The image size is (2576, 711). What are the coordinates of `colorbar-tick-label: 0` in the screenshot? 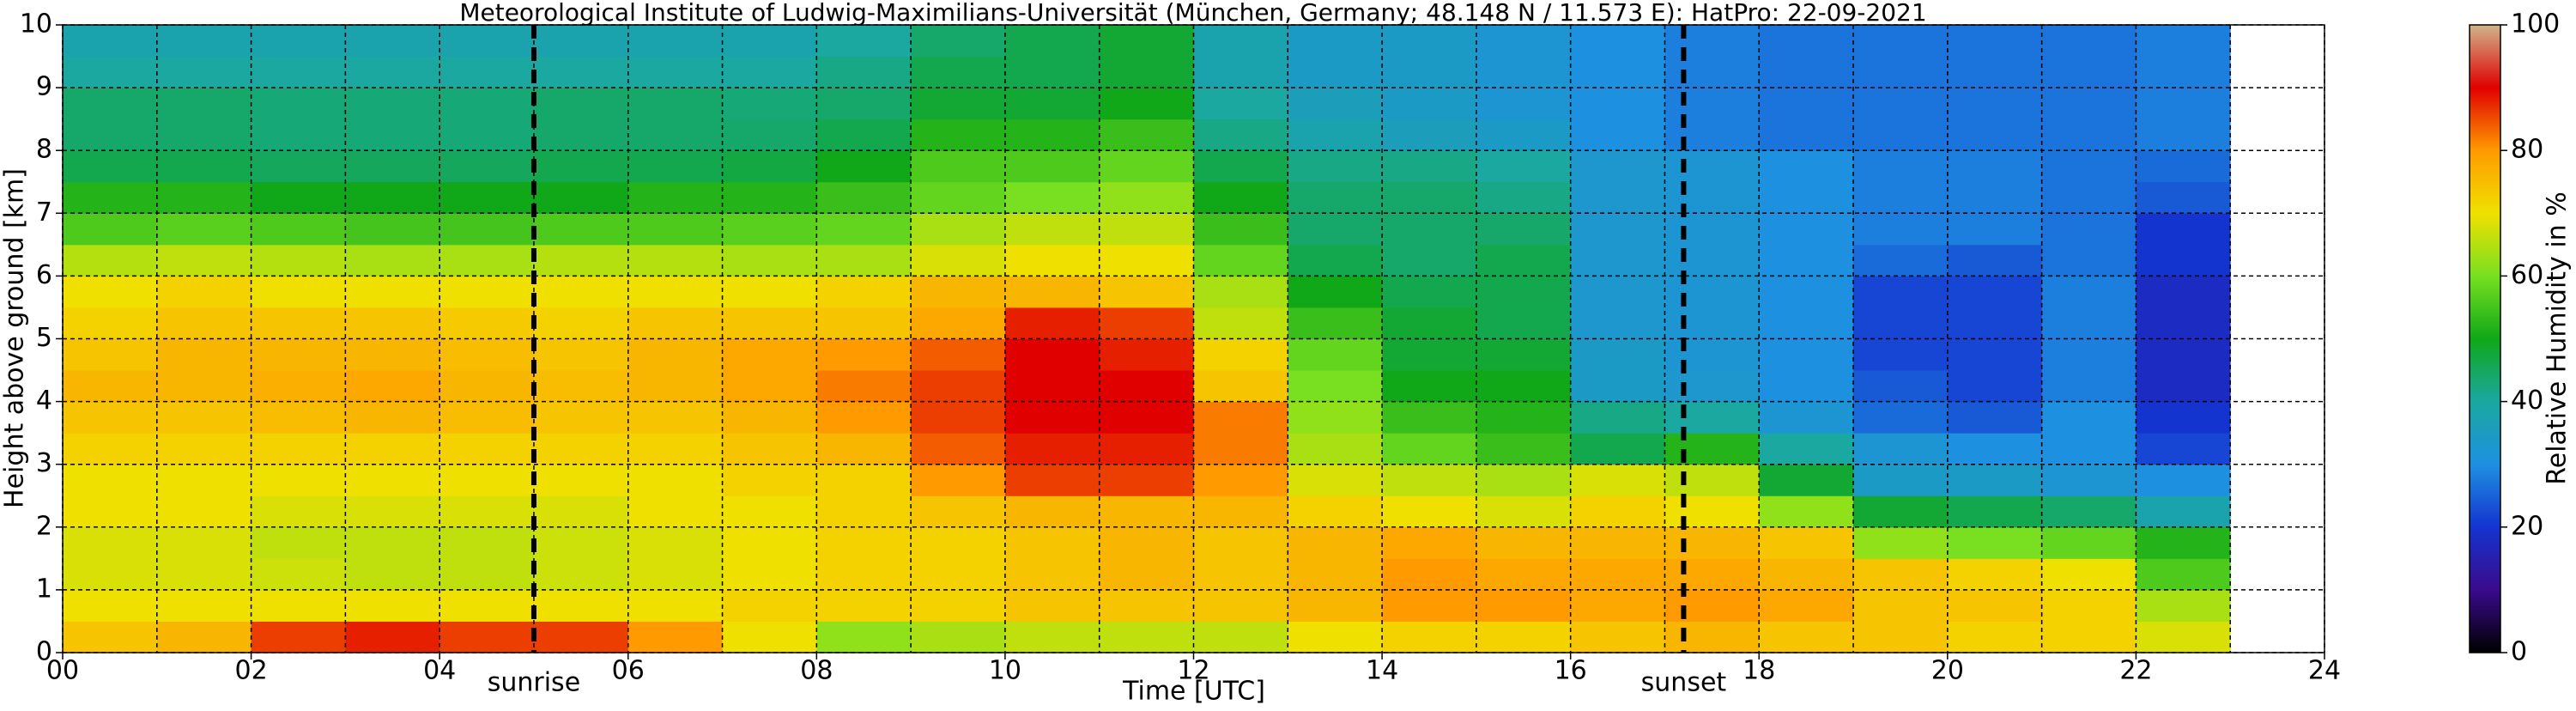 It's located at (2519, 652).